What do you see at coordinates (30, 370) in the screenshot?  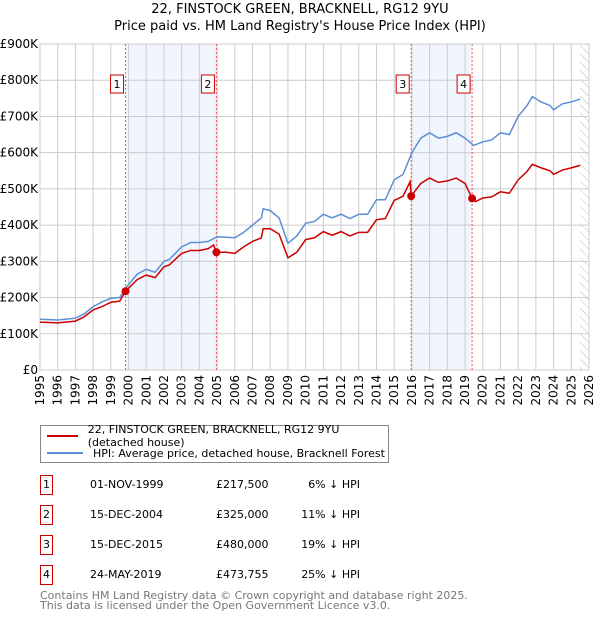 I see `y-tick-label: £0` at bounding box center [30, 370].